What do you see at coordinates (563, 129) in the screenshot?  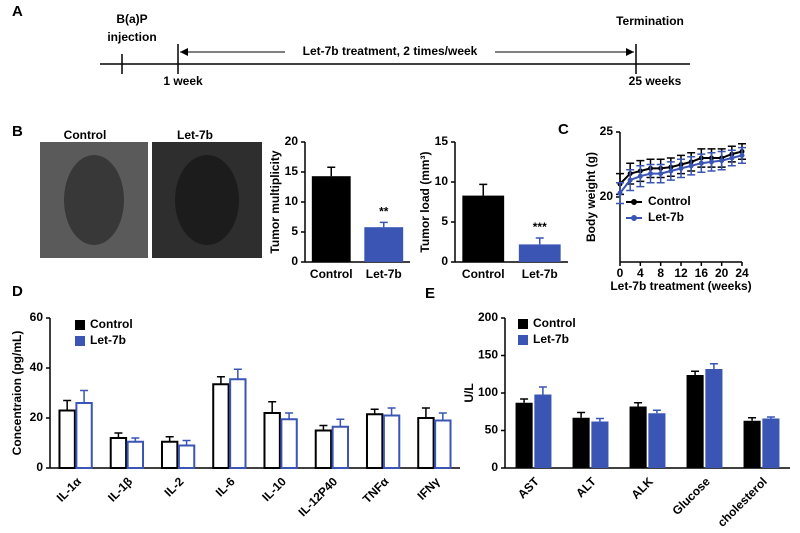 I see `panel-label: C` at bounding box center [563, 129].